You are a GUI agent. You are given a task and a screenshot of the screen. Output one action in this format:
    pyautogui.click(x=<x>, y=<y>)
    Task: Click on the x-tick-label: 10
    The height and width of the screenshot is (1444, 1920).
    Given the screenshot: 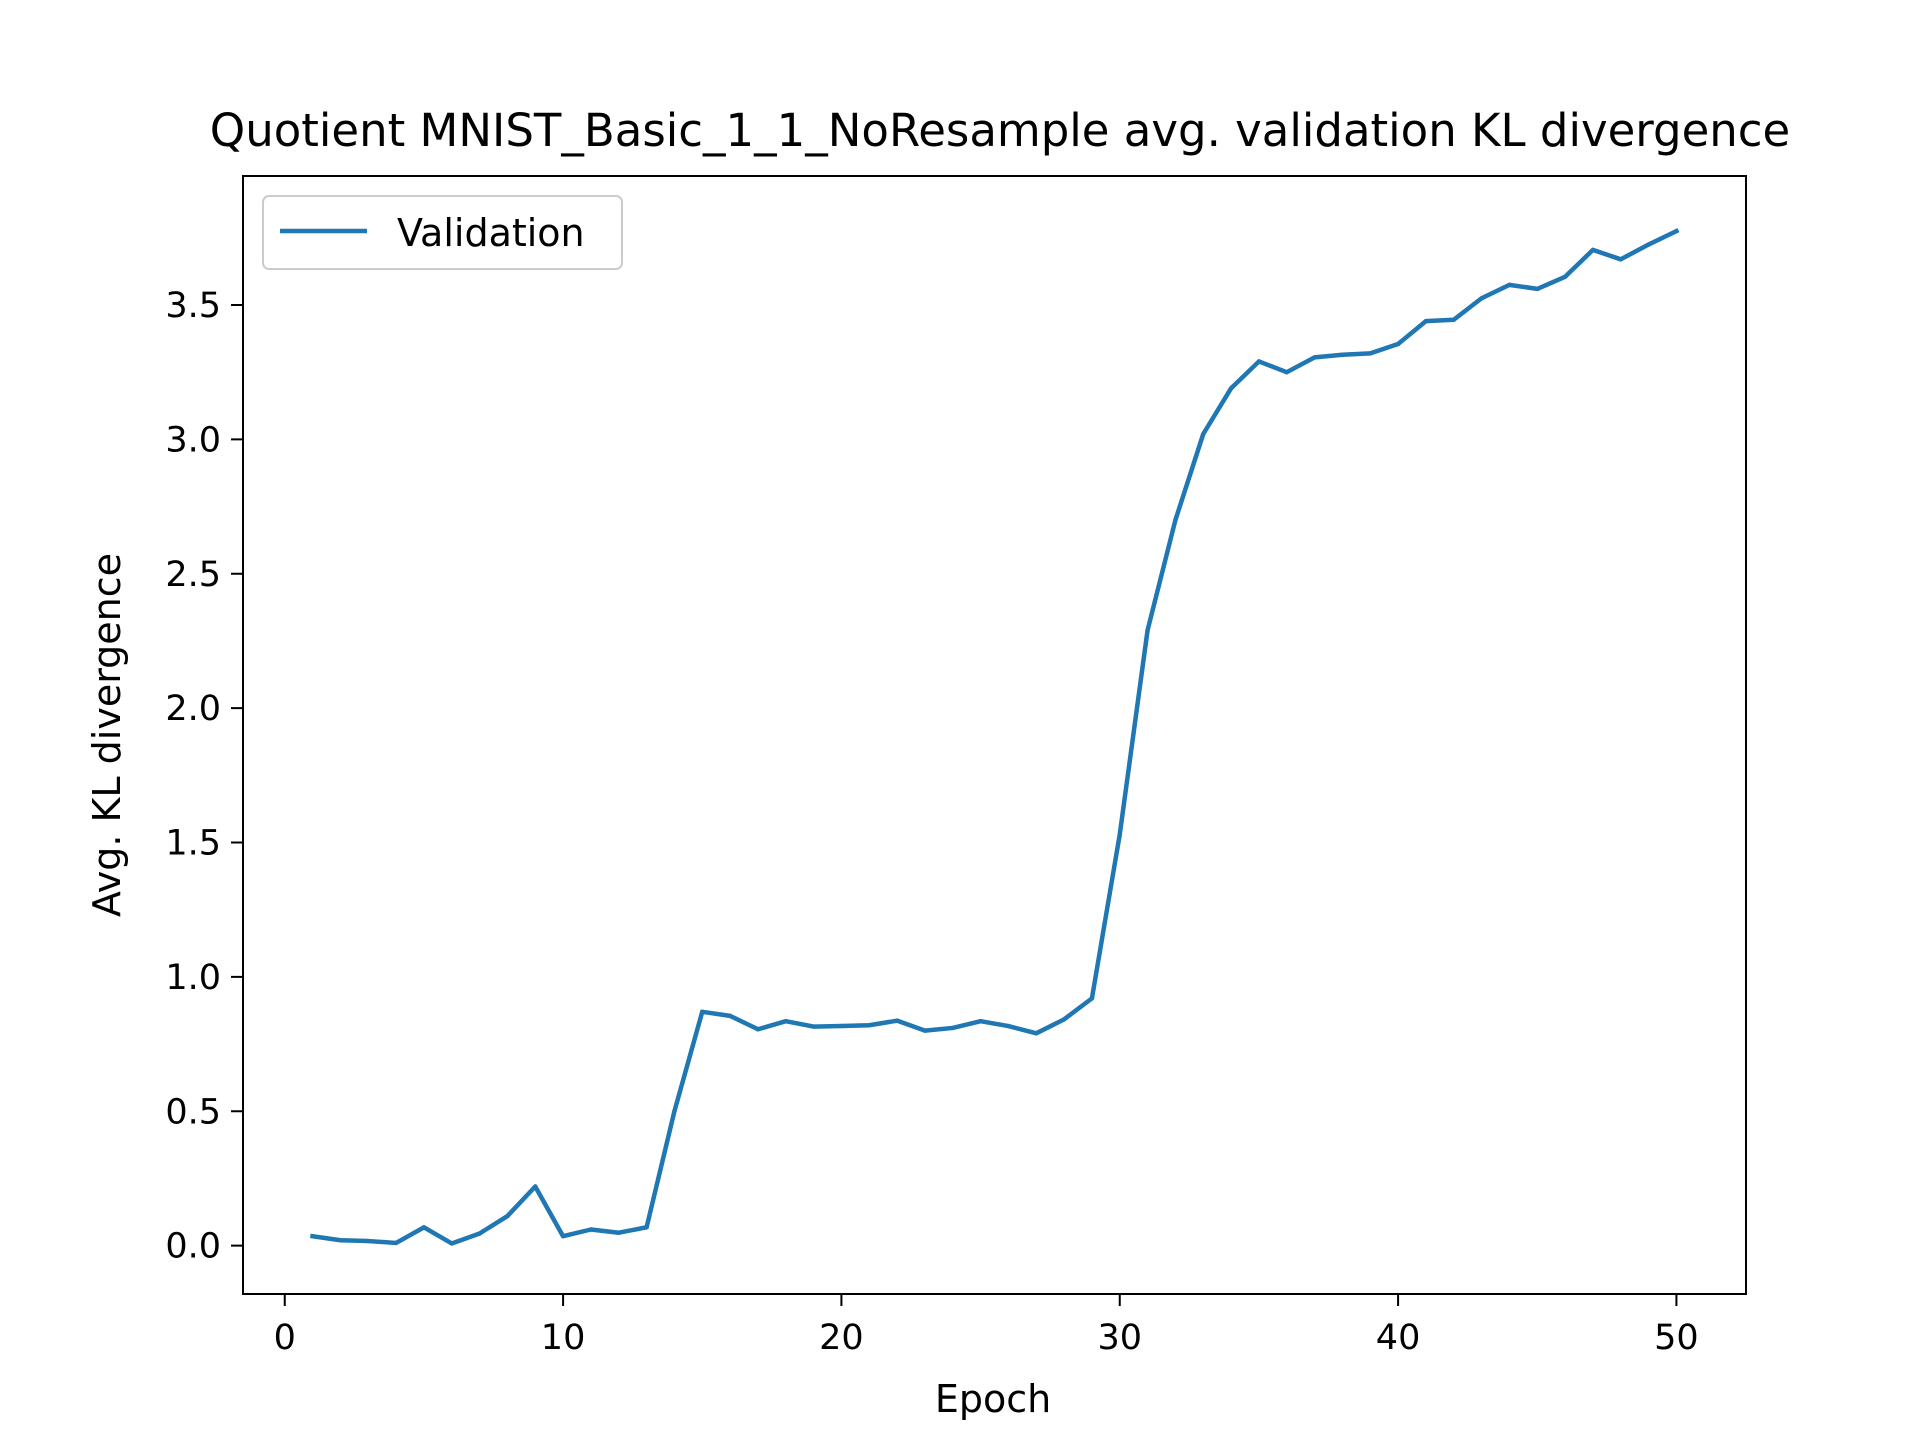 What is the action you would take?
    pyautogui.click(x=563, y=1338)
    